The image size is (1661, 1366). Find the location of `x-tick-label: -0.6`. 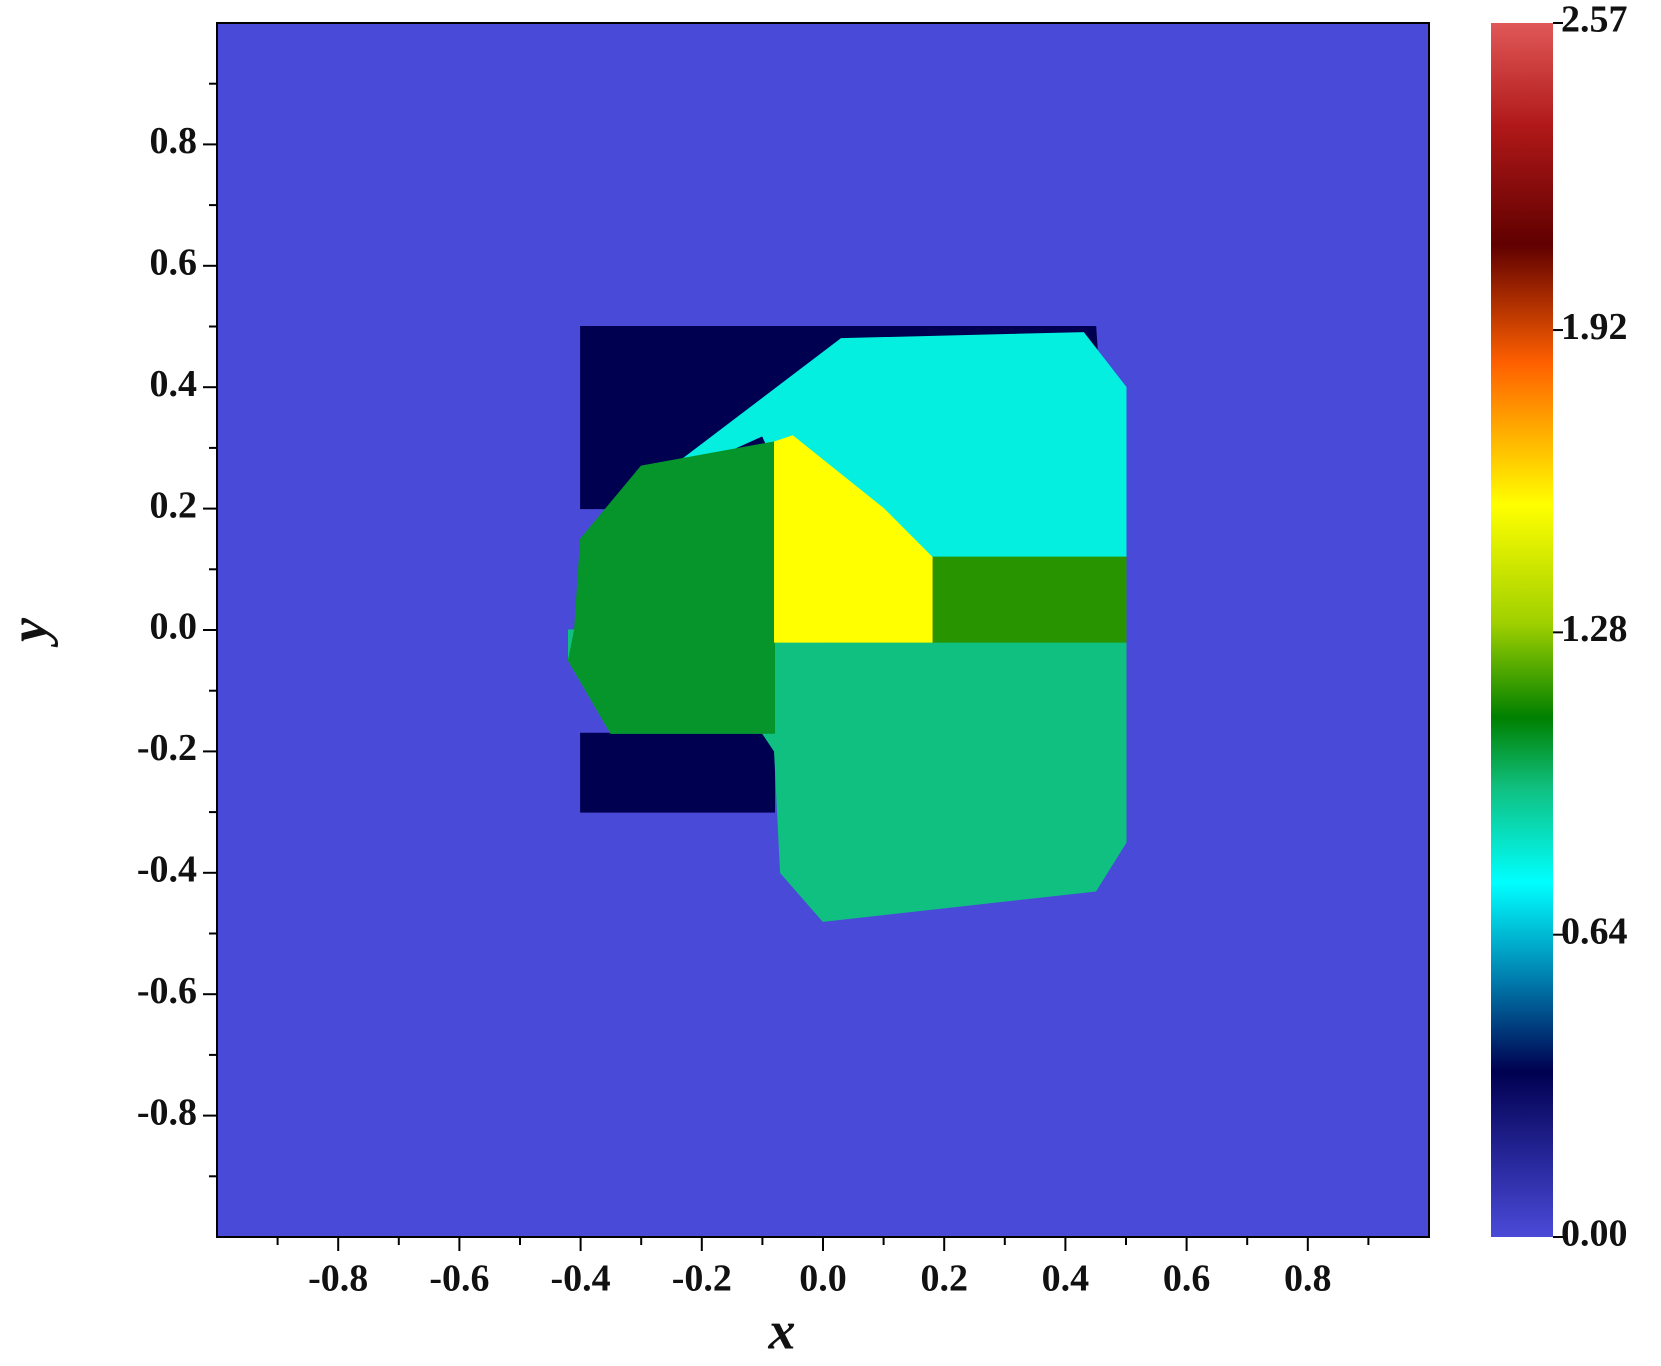

x-tick-label: -0.6 is located at coordinates (459, 1279).